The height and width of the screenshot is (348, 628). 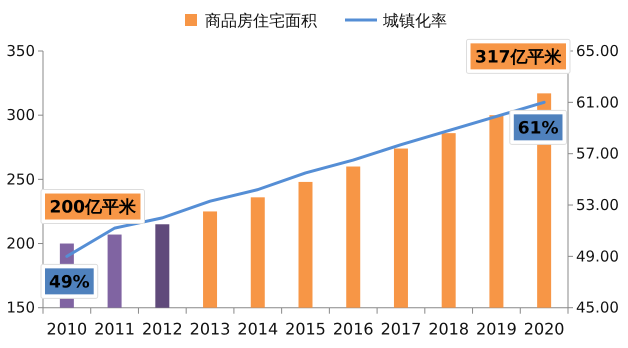 What do you see at coordinates (20, 179) in the screenshot?
I see `y-tick-label: 250` at bounding box center [20, 179].